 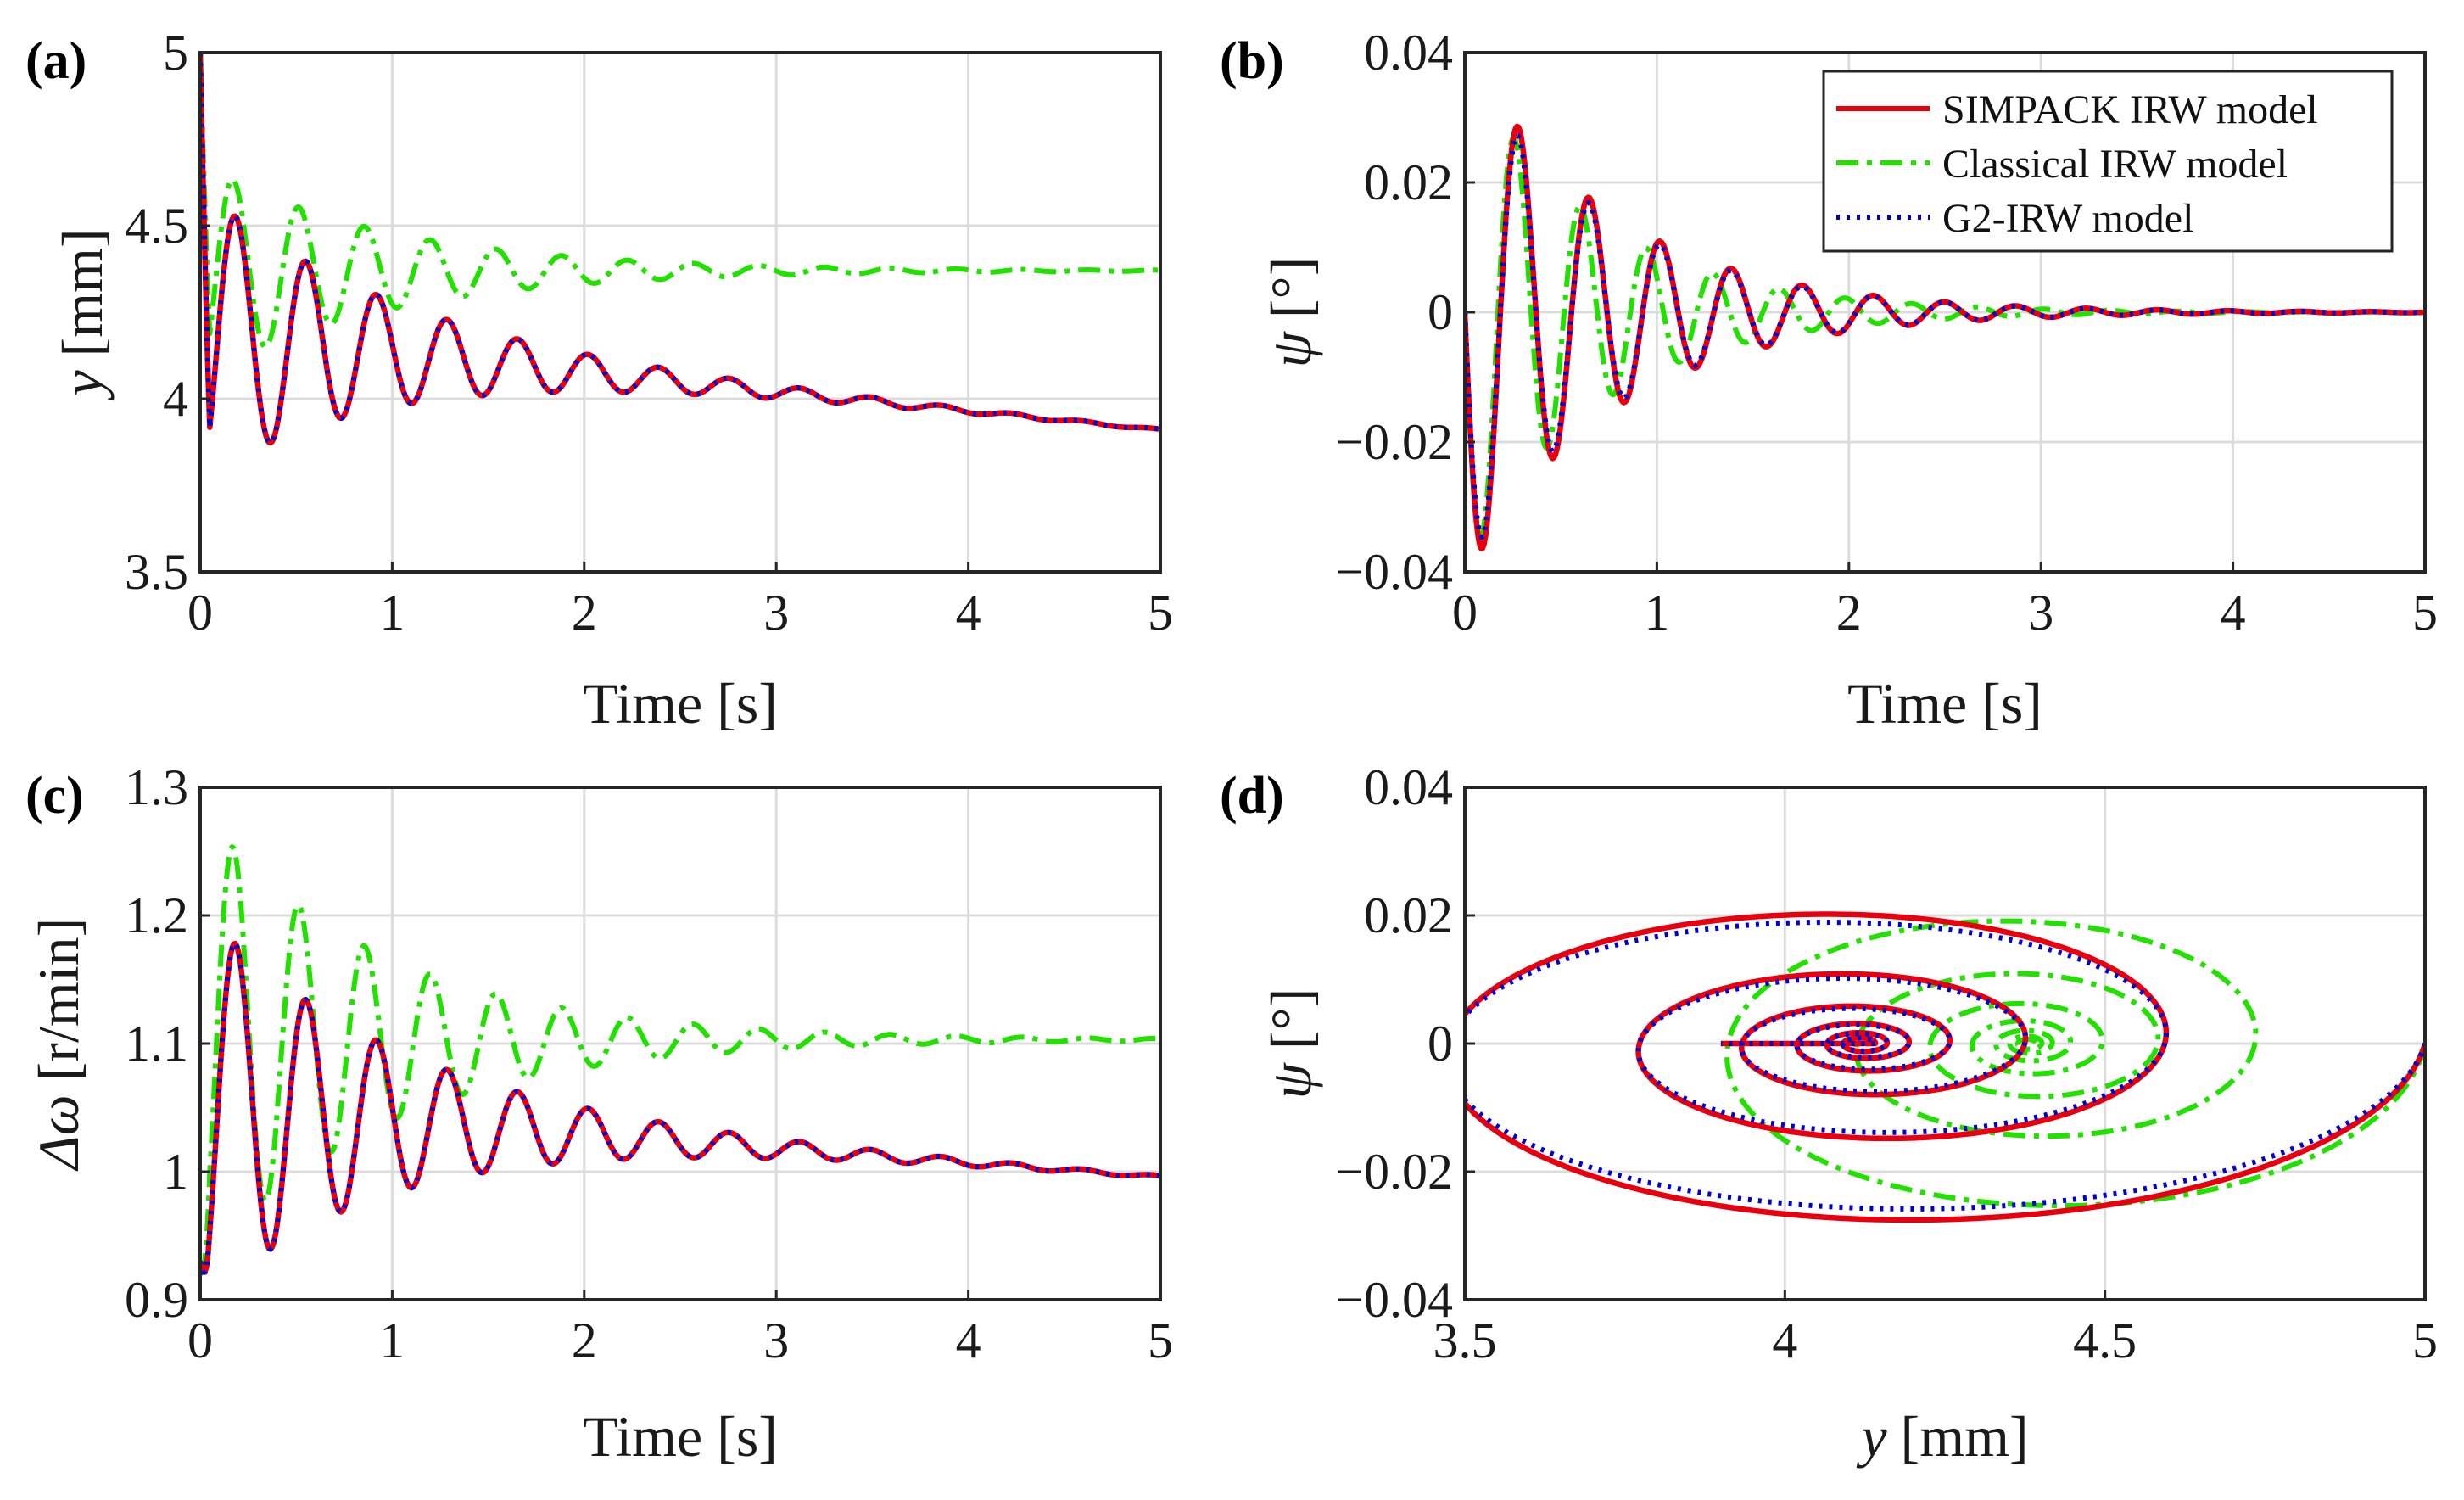 I want to click on xlabel-d: y [mm], so click(x=1942, y=1436).